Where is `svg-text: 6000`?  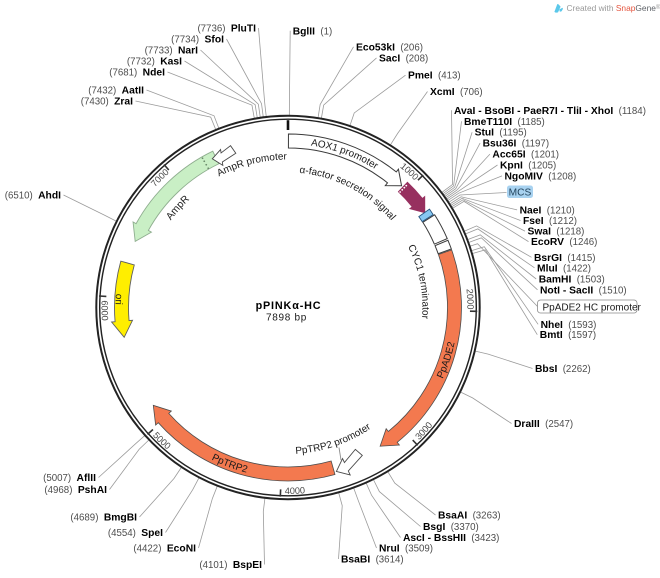
svg-text: 6000 is located at coordinates (104, 310).